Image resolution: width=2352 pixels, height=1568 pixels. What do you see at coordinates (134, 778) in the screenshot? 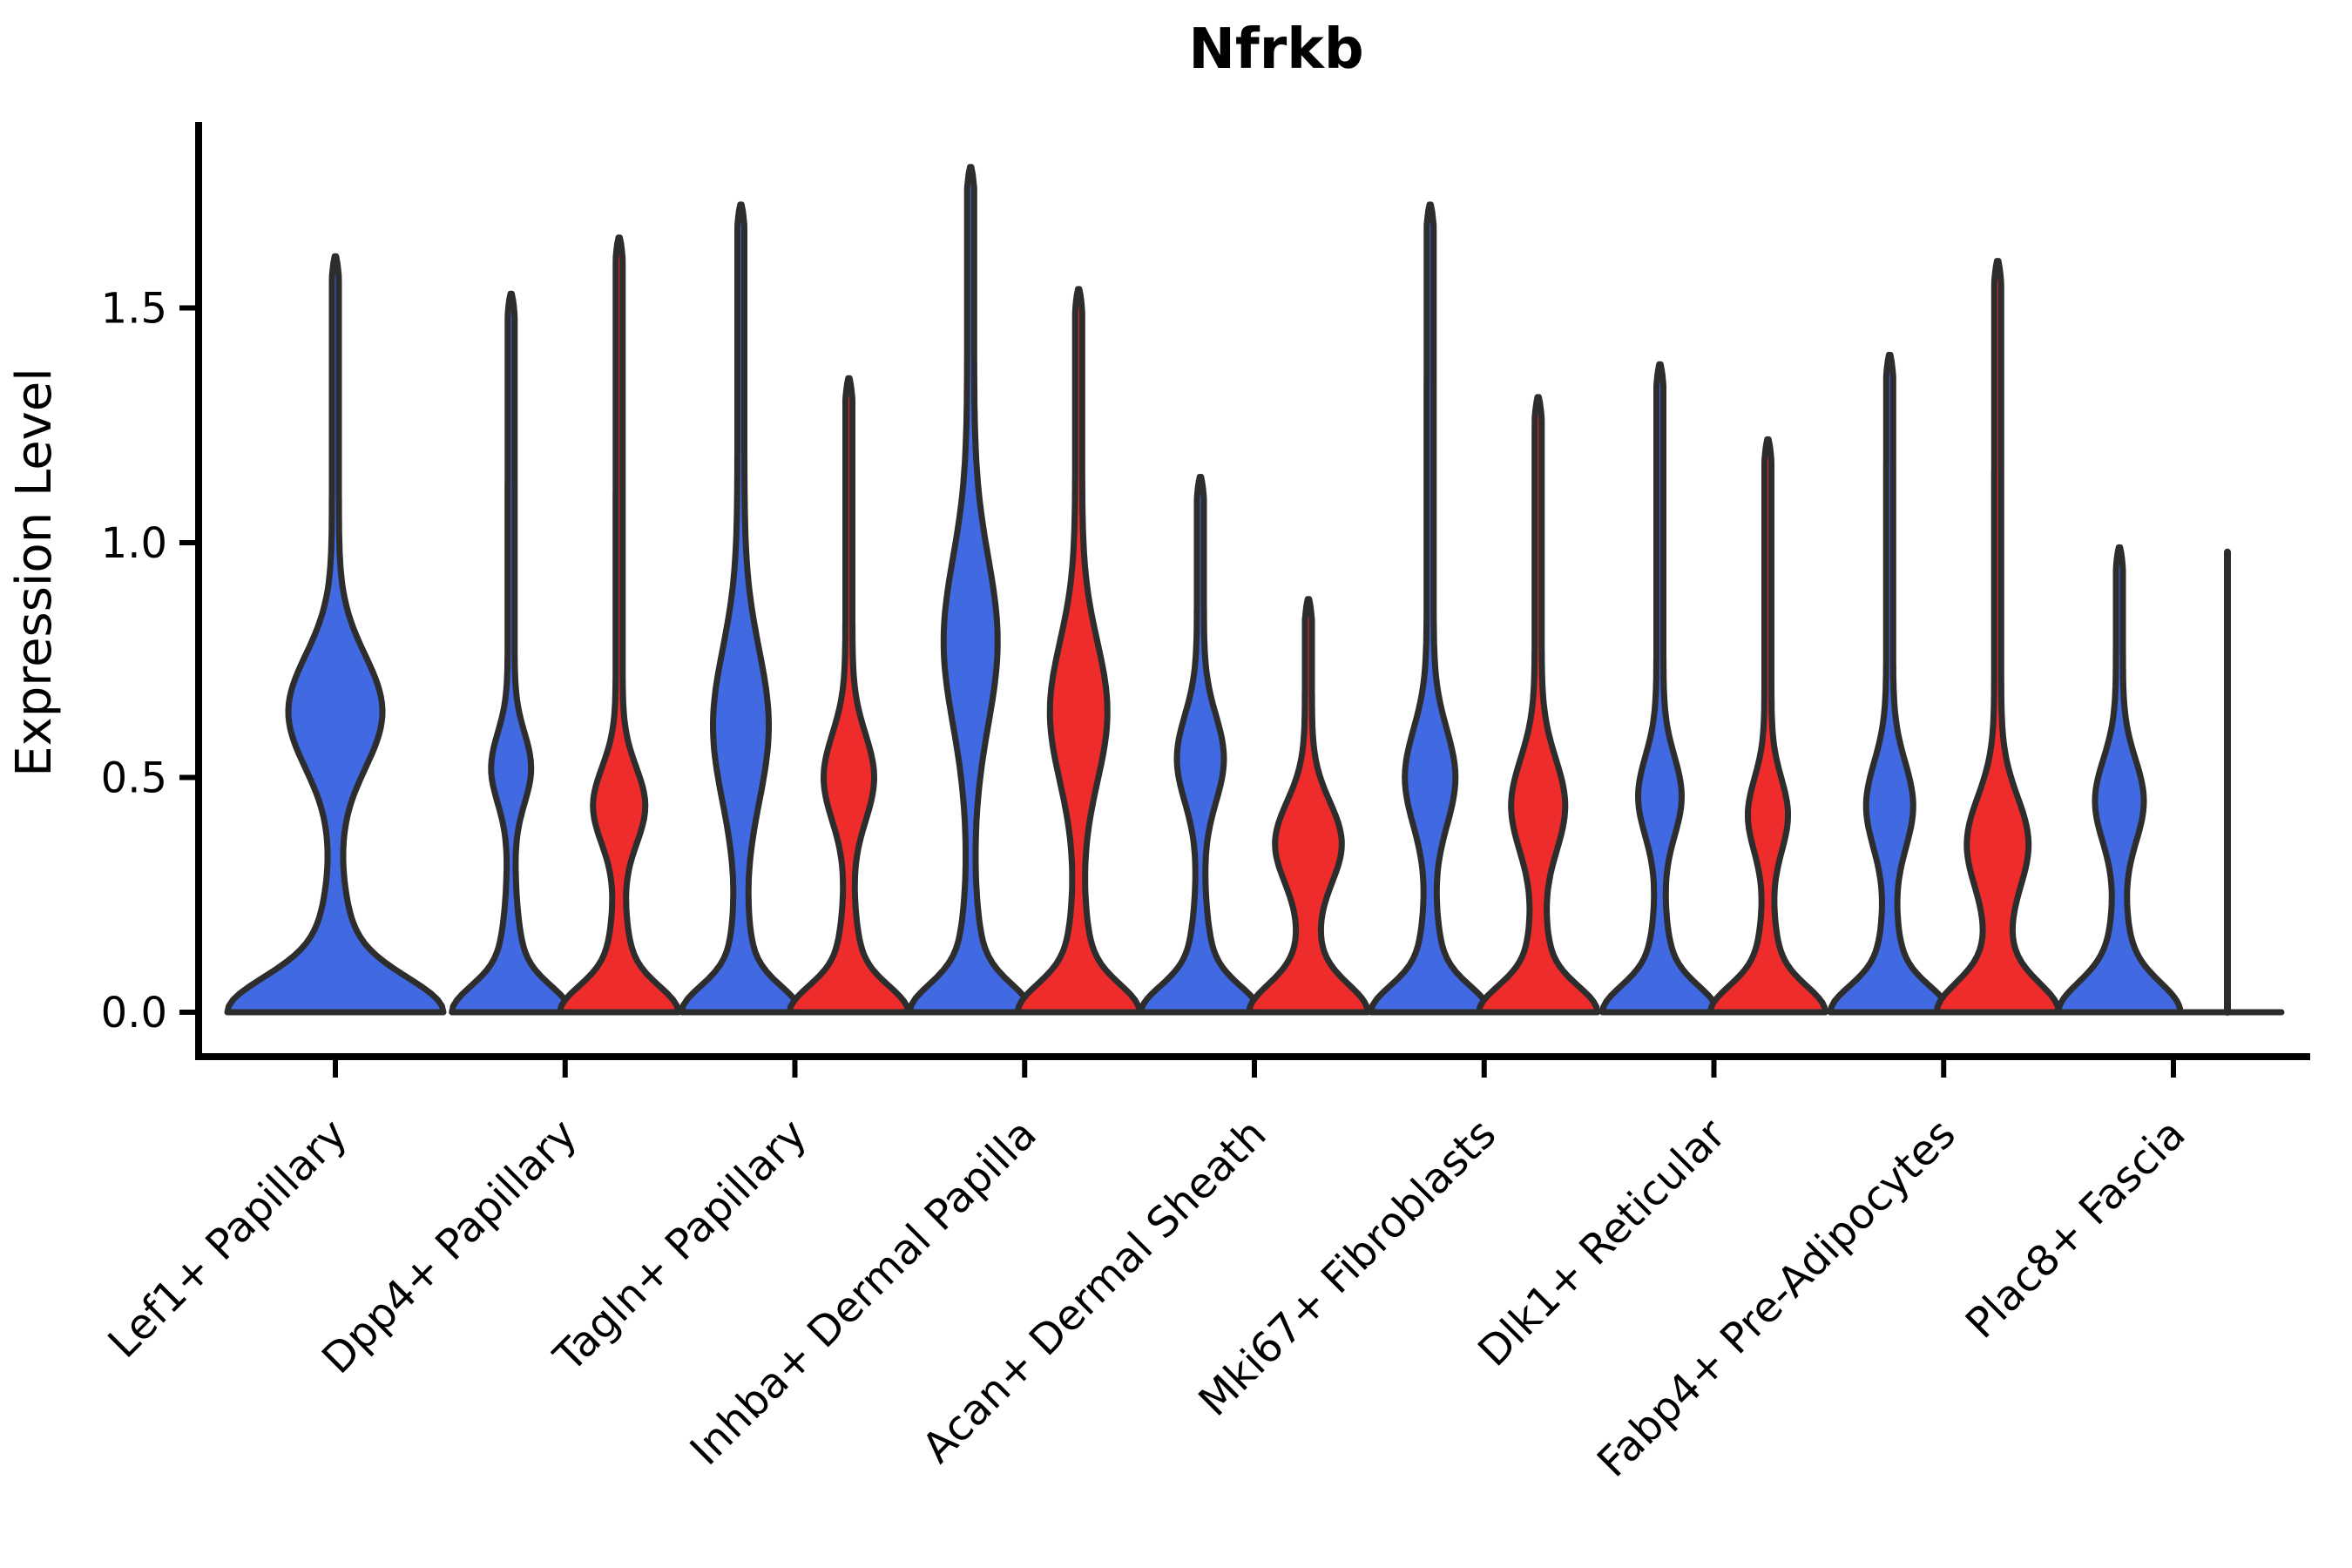
I see `y-tick-label: 0.5` at bounding box center [134, 778].